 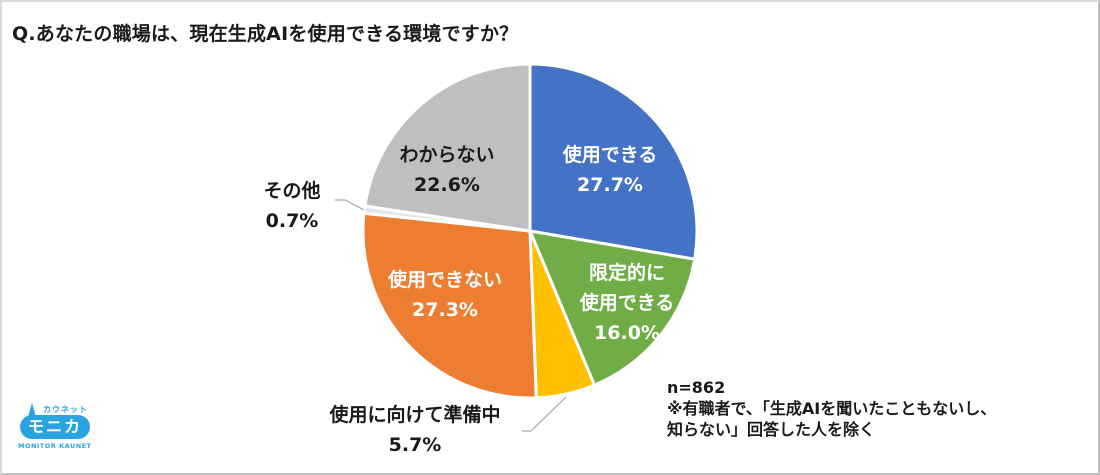 I want to click on label-other-name: その他, so click(x=292, y=191).